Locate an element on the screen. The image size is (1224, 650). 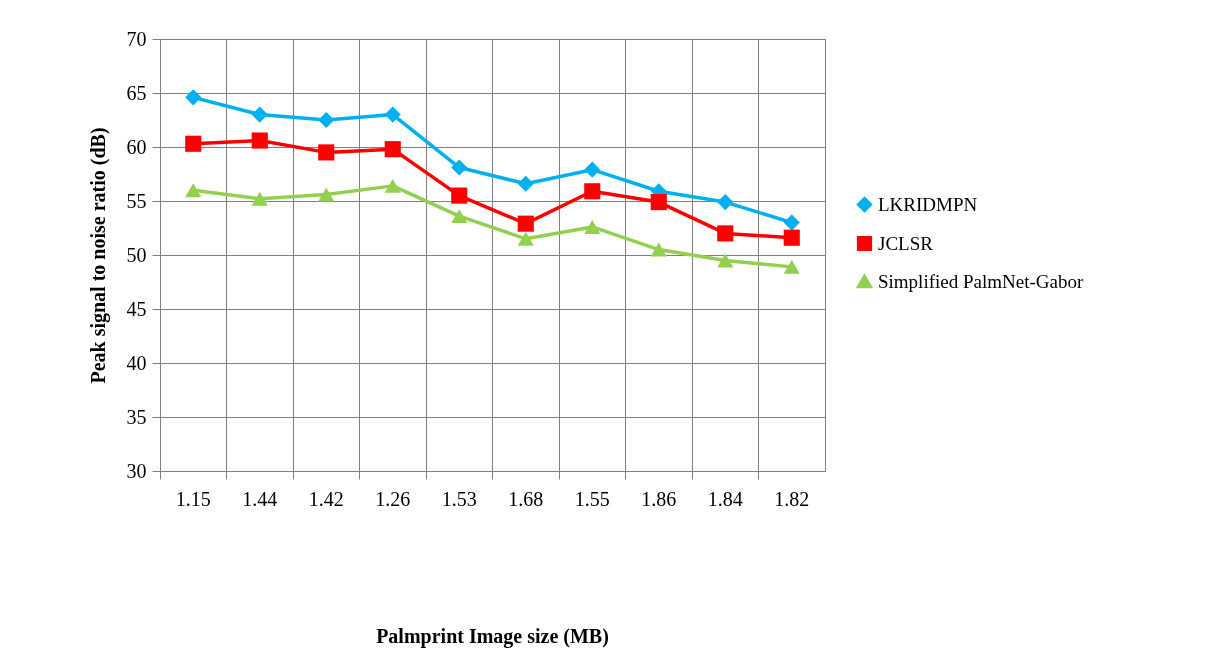
x-tick-label: 1.55 is located at coordinates (592, 498).